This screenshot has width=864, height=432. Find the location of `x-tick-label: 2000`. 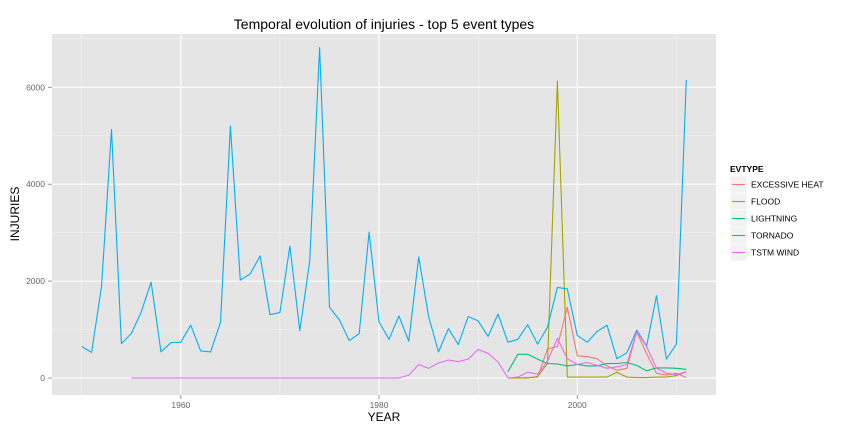

x-tick-label: 2000 is located at coordinates (577, 405).